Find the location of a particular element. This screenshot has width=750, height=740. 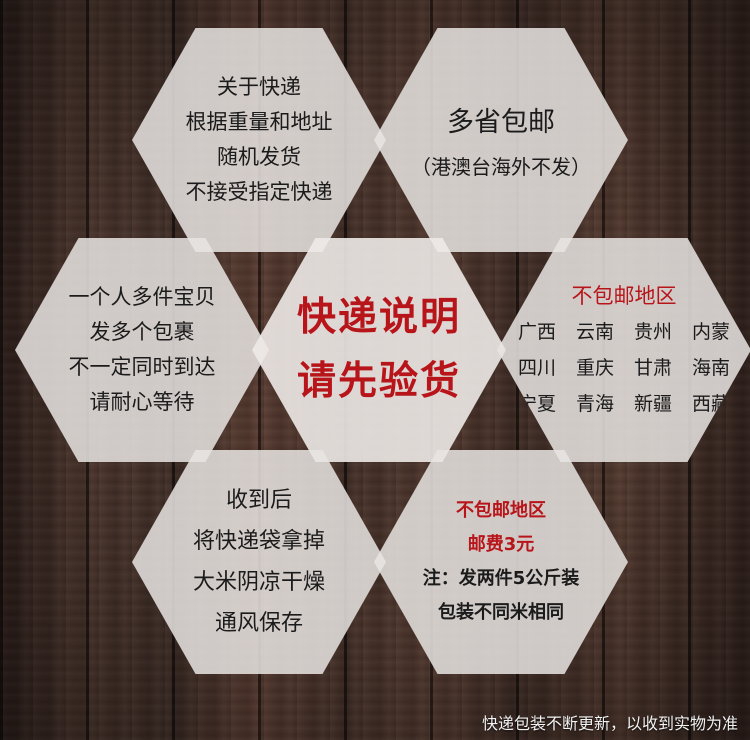

fee-note: 注：发两件5公斤装 is located at coordinates (501, 578).